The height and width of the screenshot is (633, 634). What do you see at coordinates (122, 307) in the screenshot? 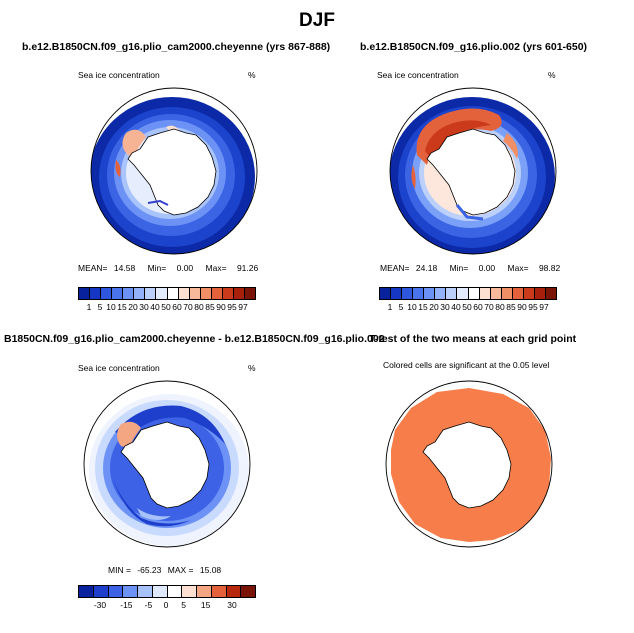
I see `panel1-colorbar-tick-label: 15` at bounding box center [122, 307].